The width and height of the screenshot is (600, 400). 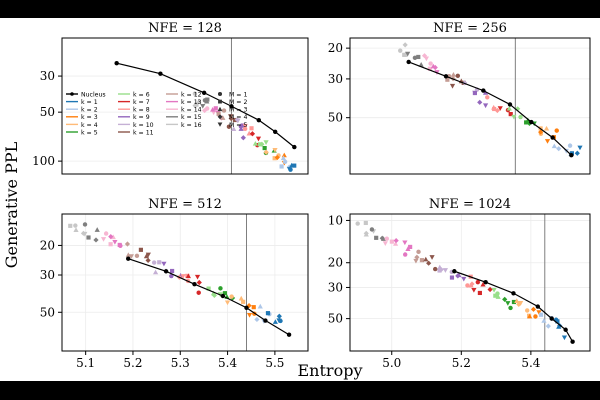 I want to click on legend-label: M = 1, so click(x=238, y=94).